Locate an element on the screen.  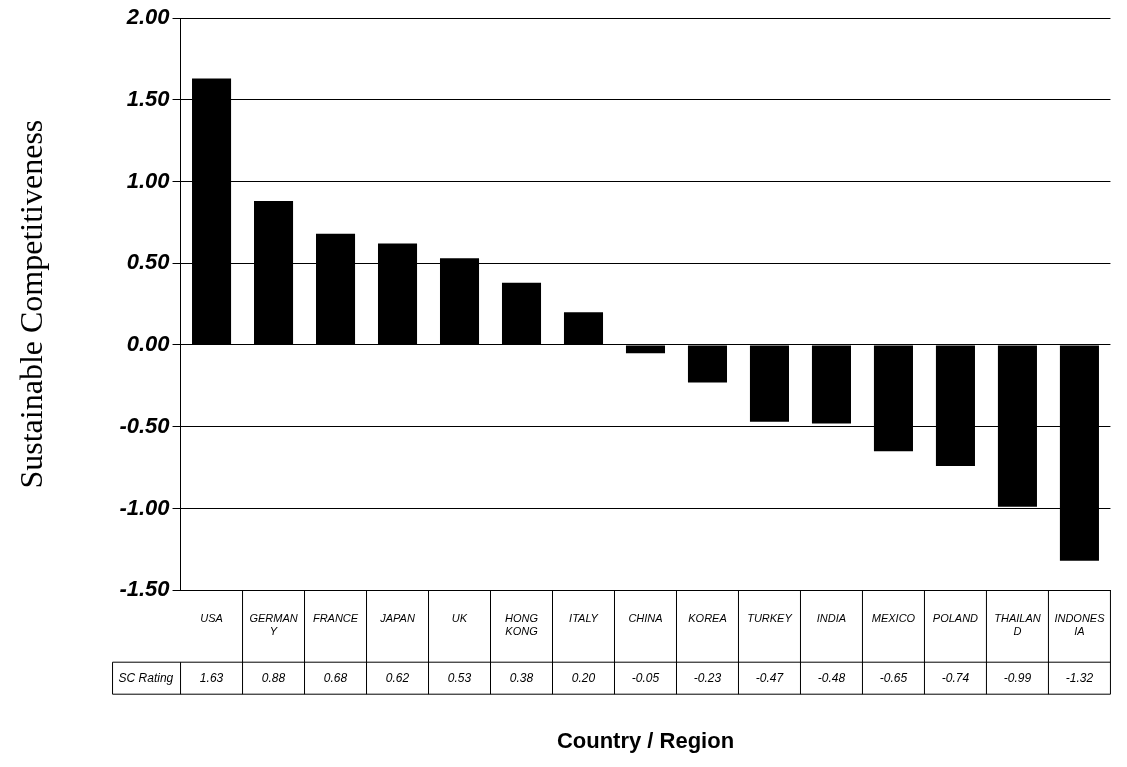
x-tick-label: HONG KONG is located at coordinates (522, 624).